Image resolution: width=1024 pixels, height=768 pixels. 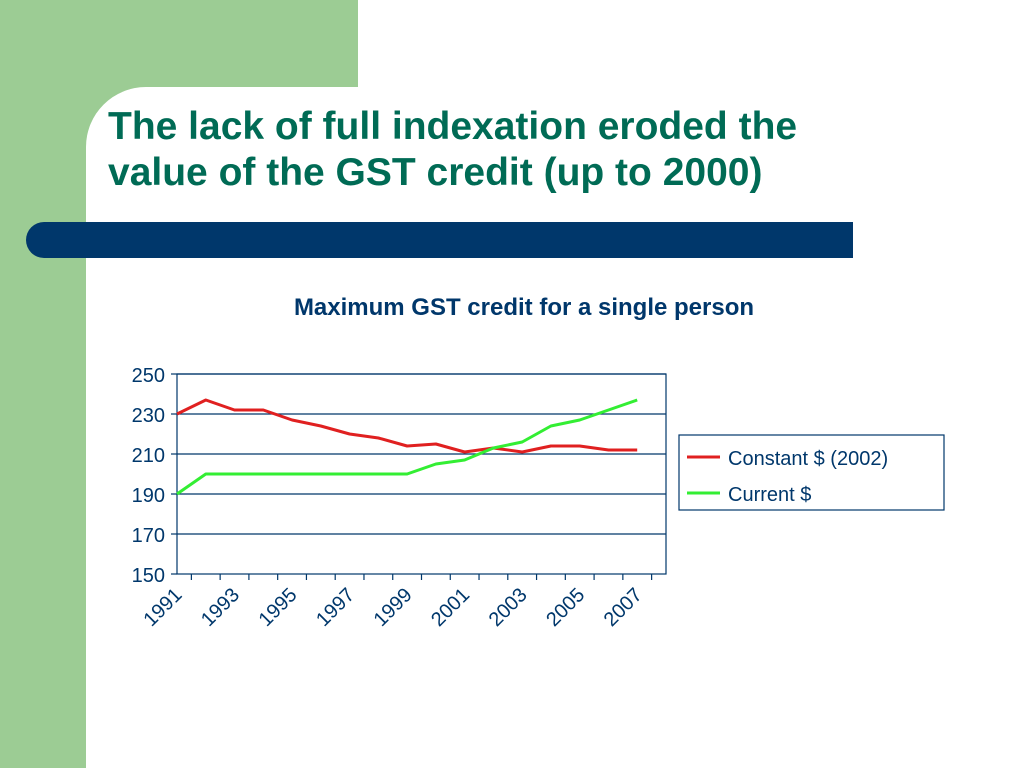 What do you see at coordinates (148, 536) in the screenshot?
I see `y-tick-label: 170` at bounding box center [148, 536].